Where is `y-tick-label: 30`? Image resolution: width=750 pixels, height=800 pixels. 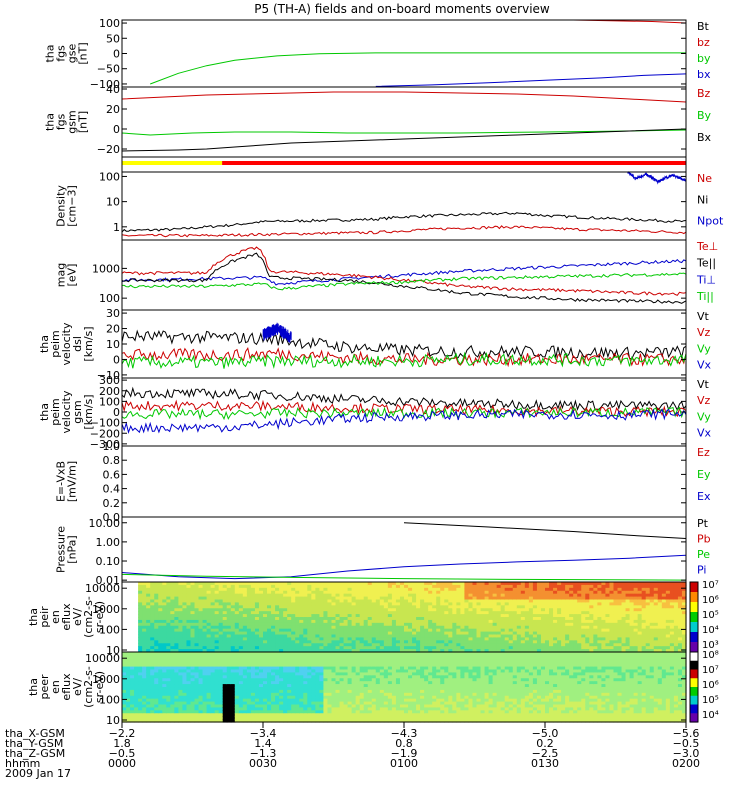 y-tick-label: 30 is located at coordinates (113, 313).